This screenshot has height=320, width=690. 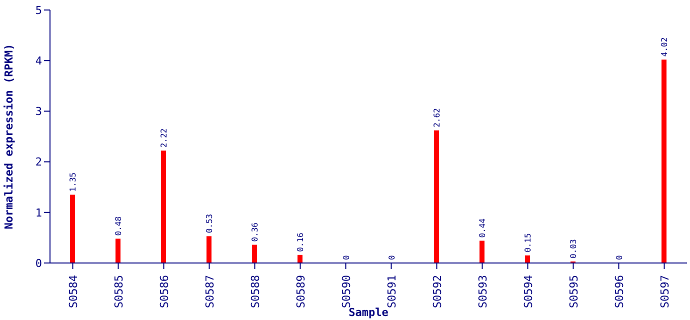 I want to click on data-label: 1.35, so click(x=73, y=182).